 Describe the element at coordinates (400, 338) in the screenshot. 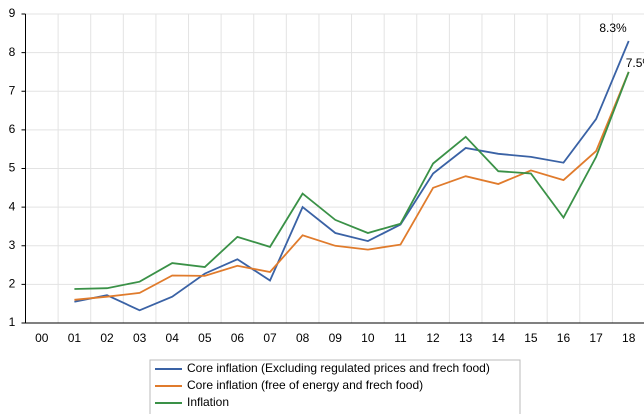

I see `x-tick-label: 11` at that location.